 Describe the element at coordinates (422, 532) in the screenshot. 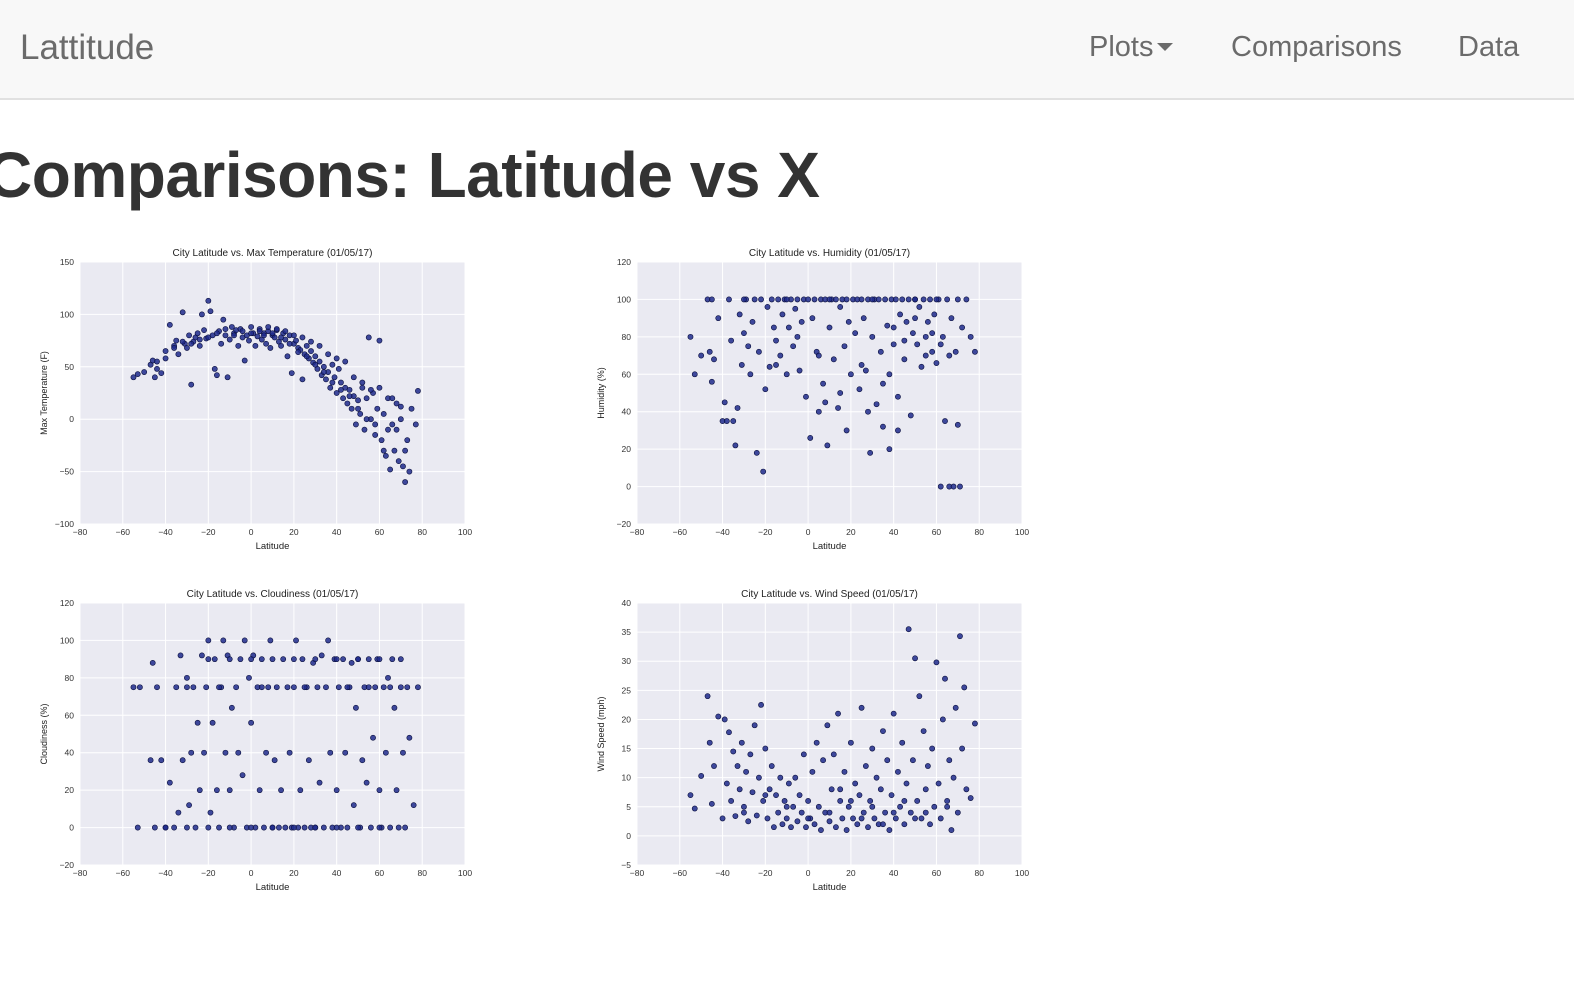

I see `x-tick-label: 80` at that location.